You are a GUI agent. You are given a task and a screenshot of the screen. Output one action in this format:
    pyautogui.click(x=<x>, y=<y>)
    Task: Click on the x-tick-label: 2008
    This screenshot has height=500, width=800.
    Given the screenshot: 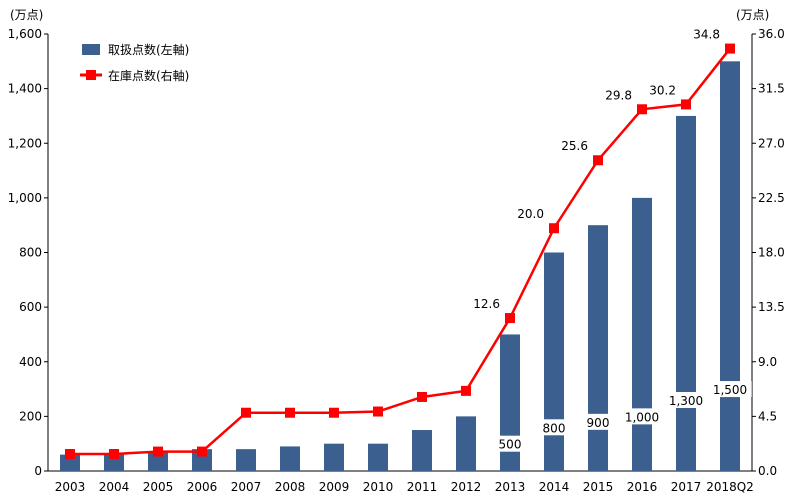 What is the action you would take?
    pyautogui.click(x=290, y=487)
    